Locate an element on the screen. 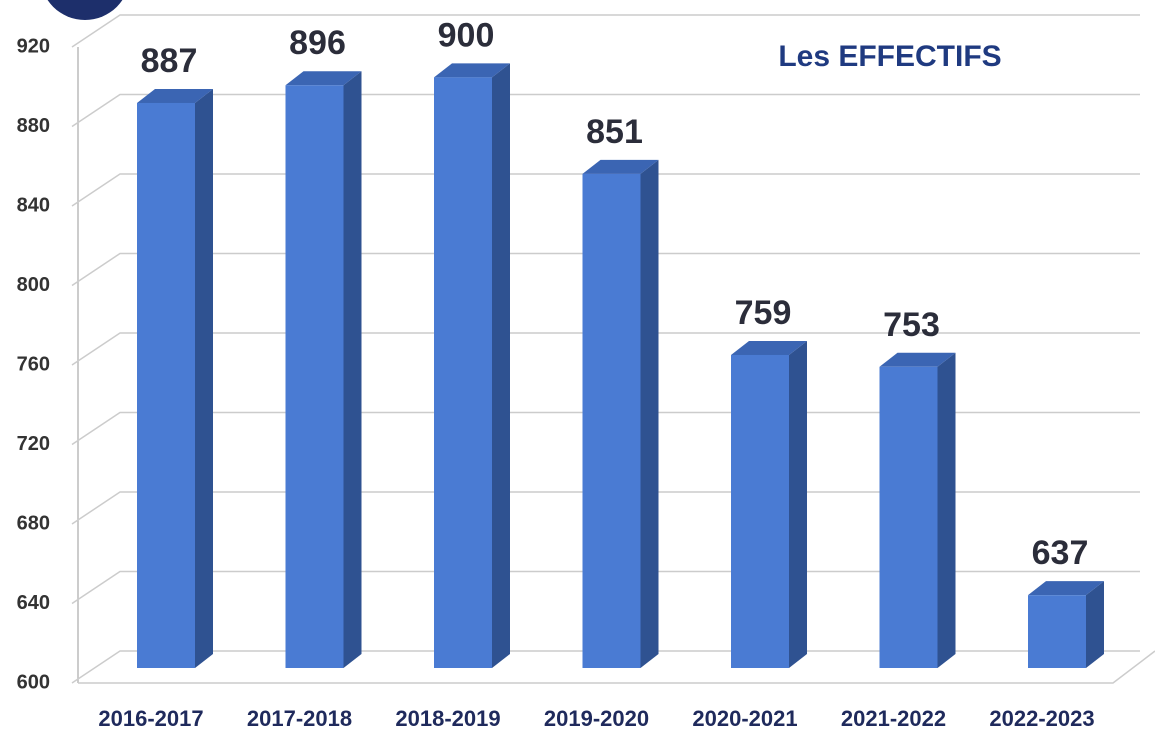 The height and width of the screenshot is (733, 1155). floor is located at coordinates (616, 667).